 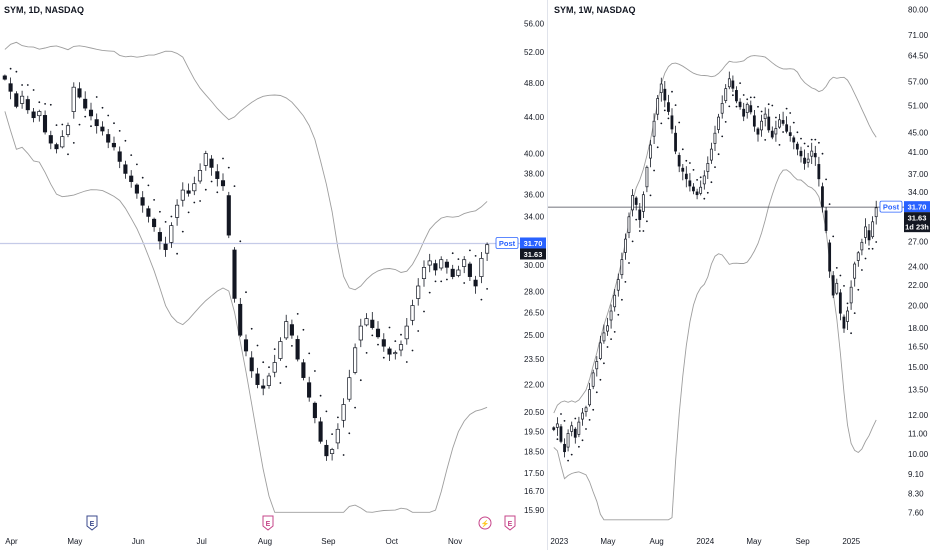 I want to click on event-marker-split-outline: E, so click(x=510, y=523).